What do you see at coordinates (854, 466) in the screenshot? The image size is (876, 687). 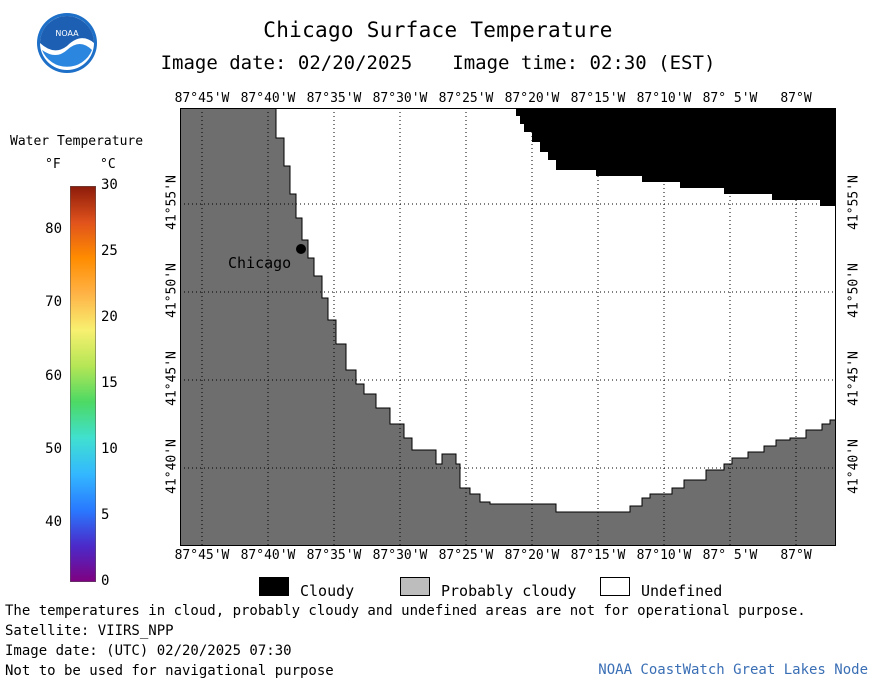 I see `lat-label-right: 41°40'N` at bounding box center [854, 466].